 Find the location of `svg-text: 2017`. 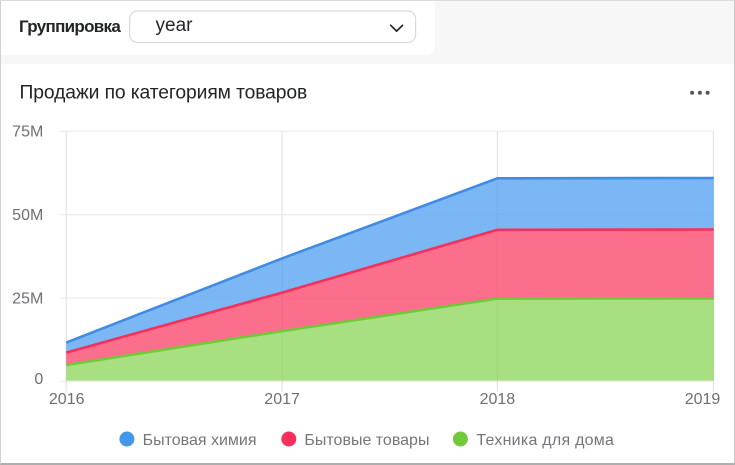

svg-text: 2017 is located at coordinates (282, 399).